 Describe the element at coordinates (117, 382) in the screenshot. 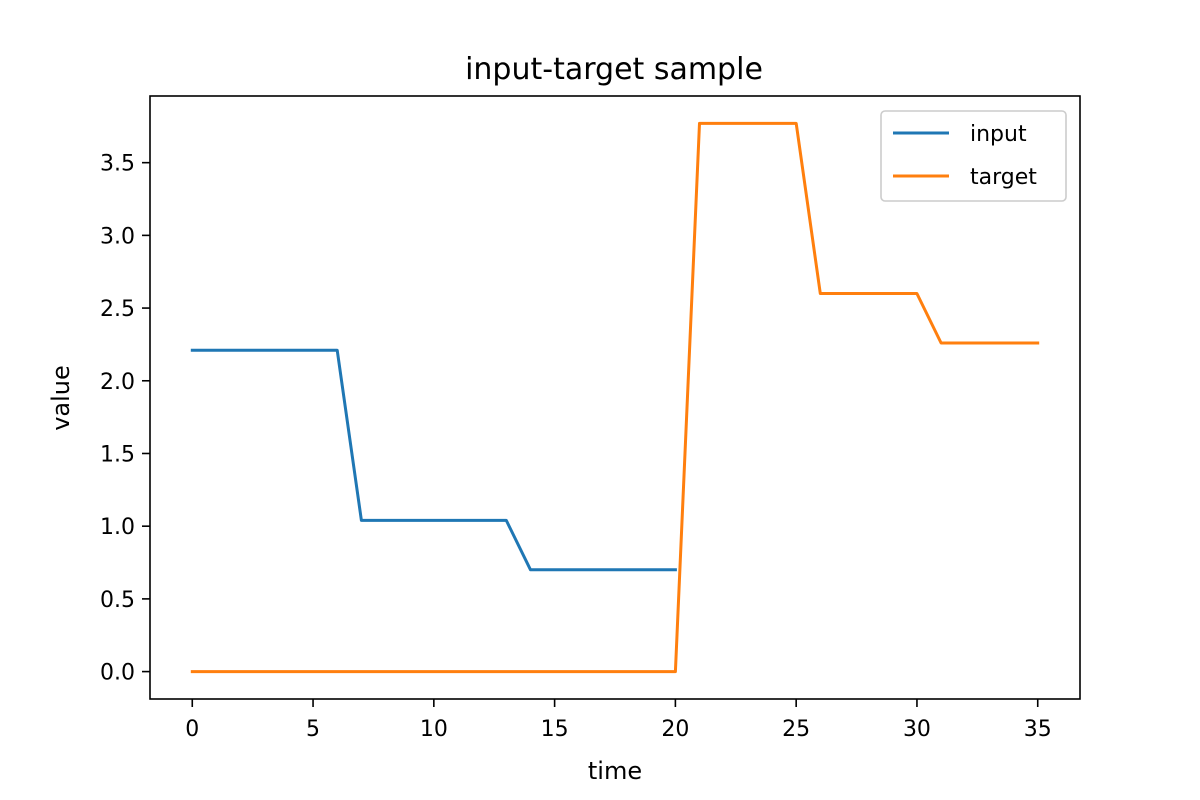

I see `y-tick-label: 2.0` at that location.